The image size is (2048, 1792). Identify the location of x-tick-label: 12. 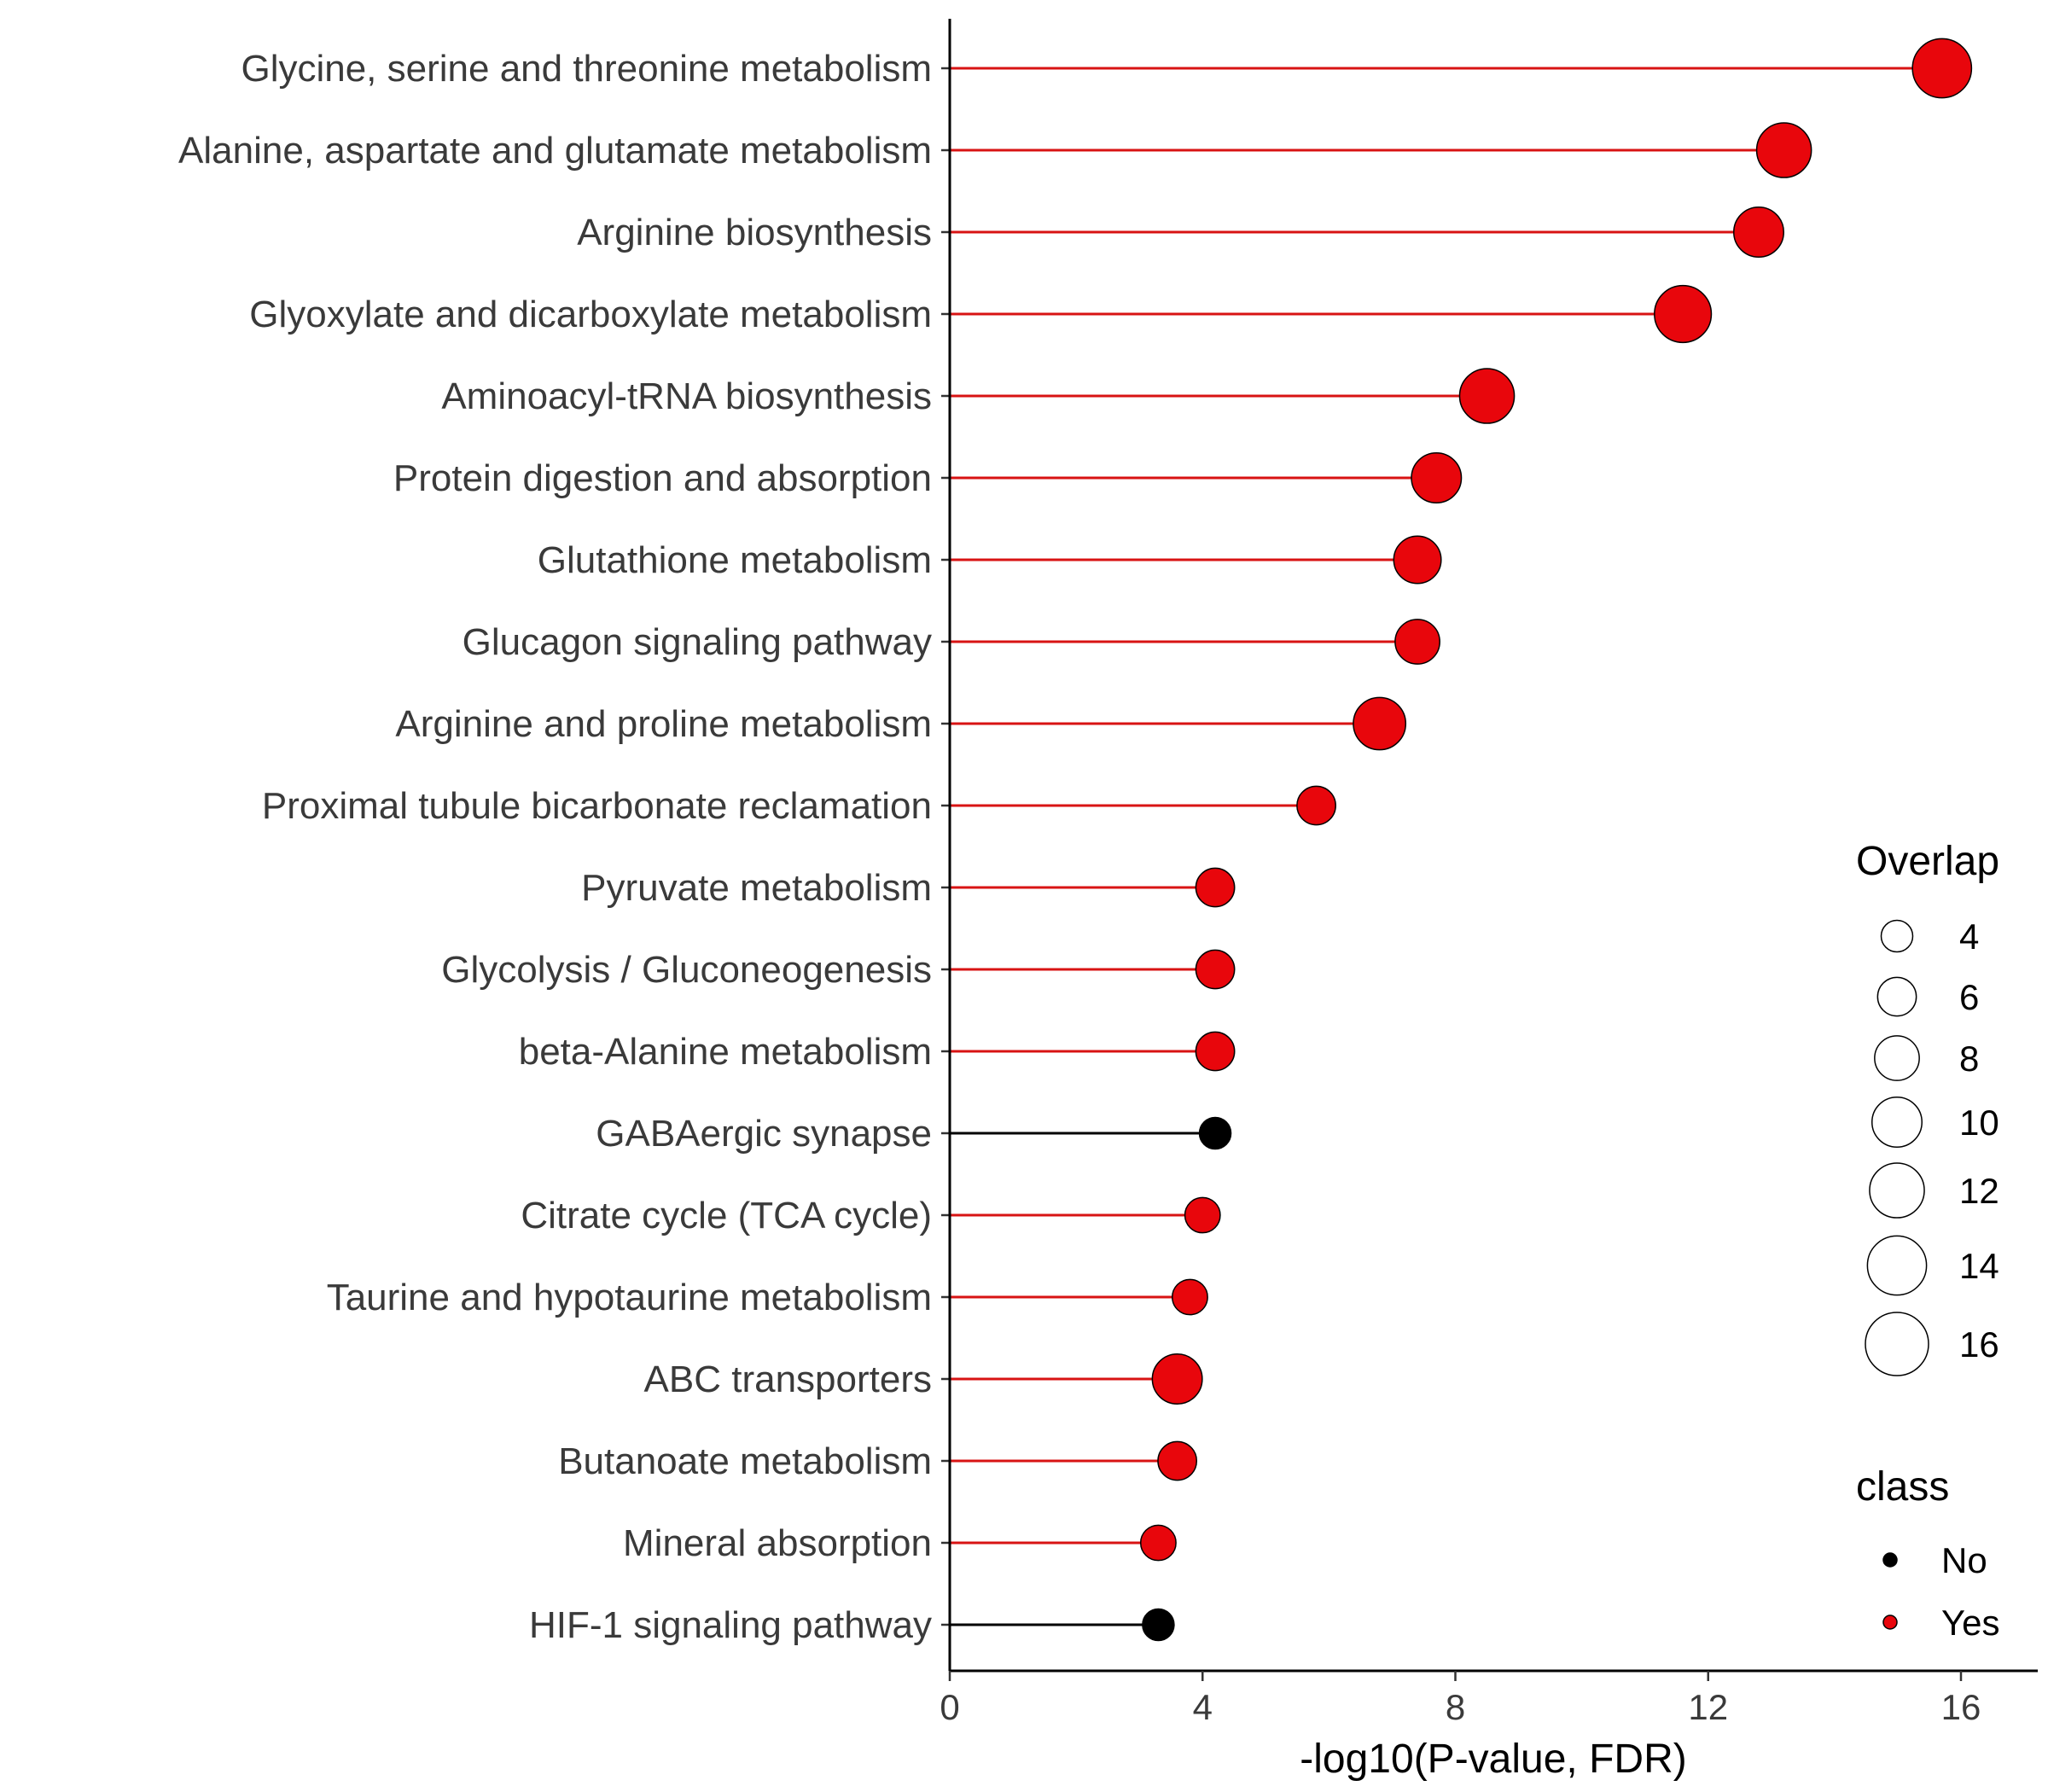
(1708, 1707).